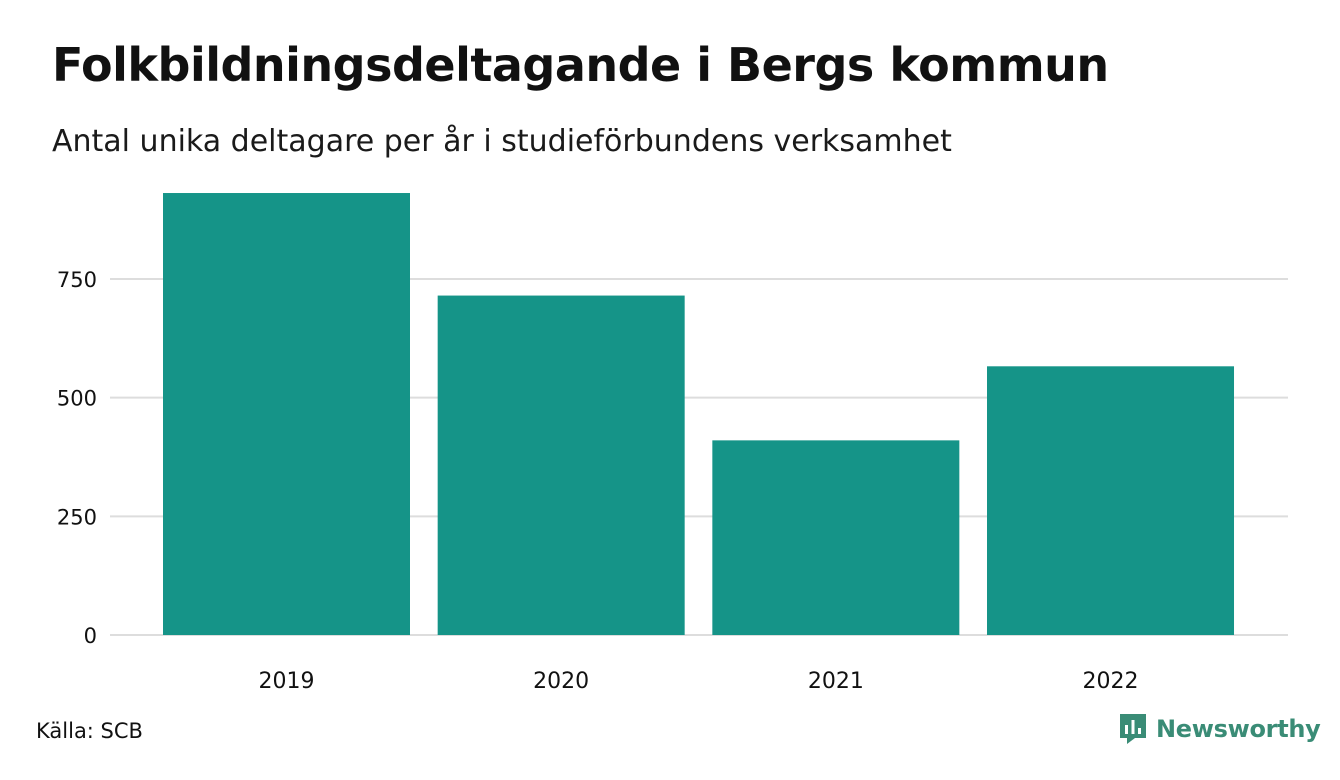 This screenshot has height=780, width=1340. Describe the element at coordinates (77, 517) in the screenshot. I see `y-tick-label: 250` at that location.